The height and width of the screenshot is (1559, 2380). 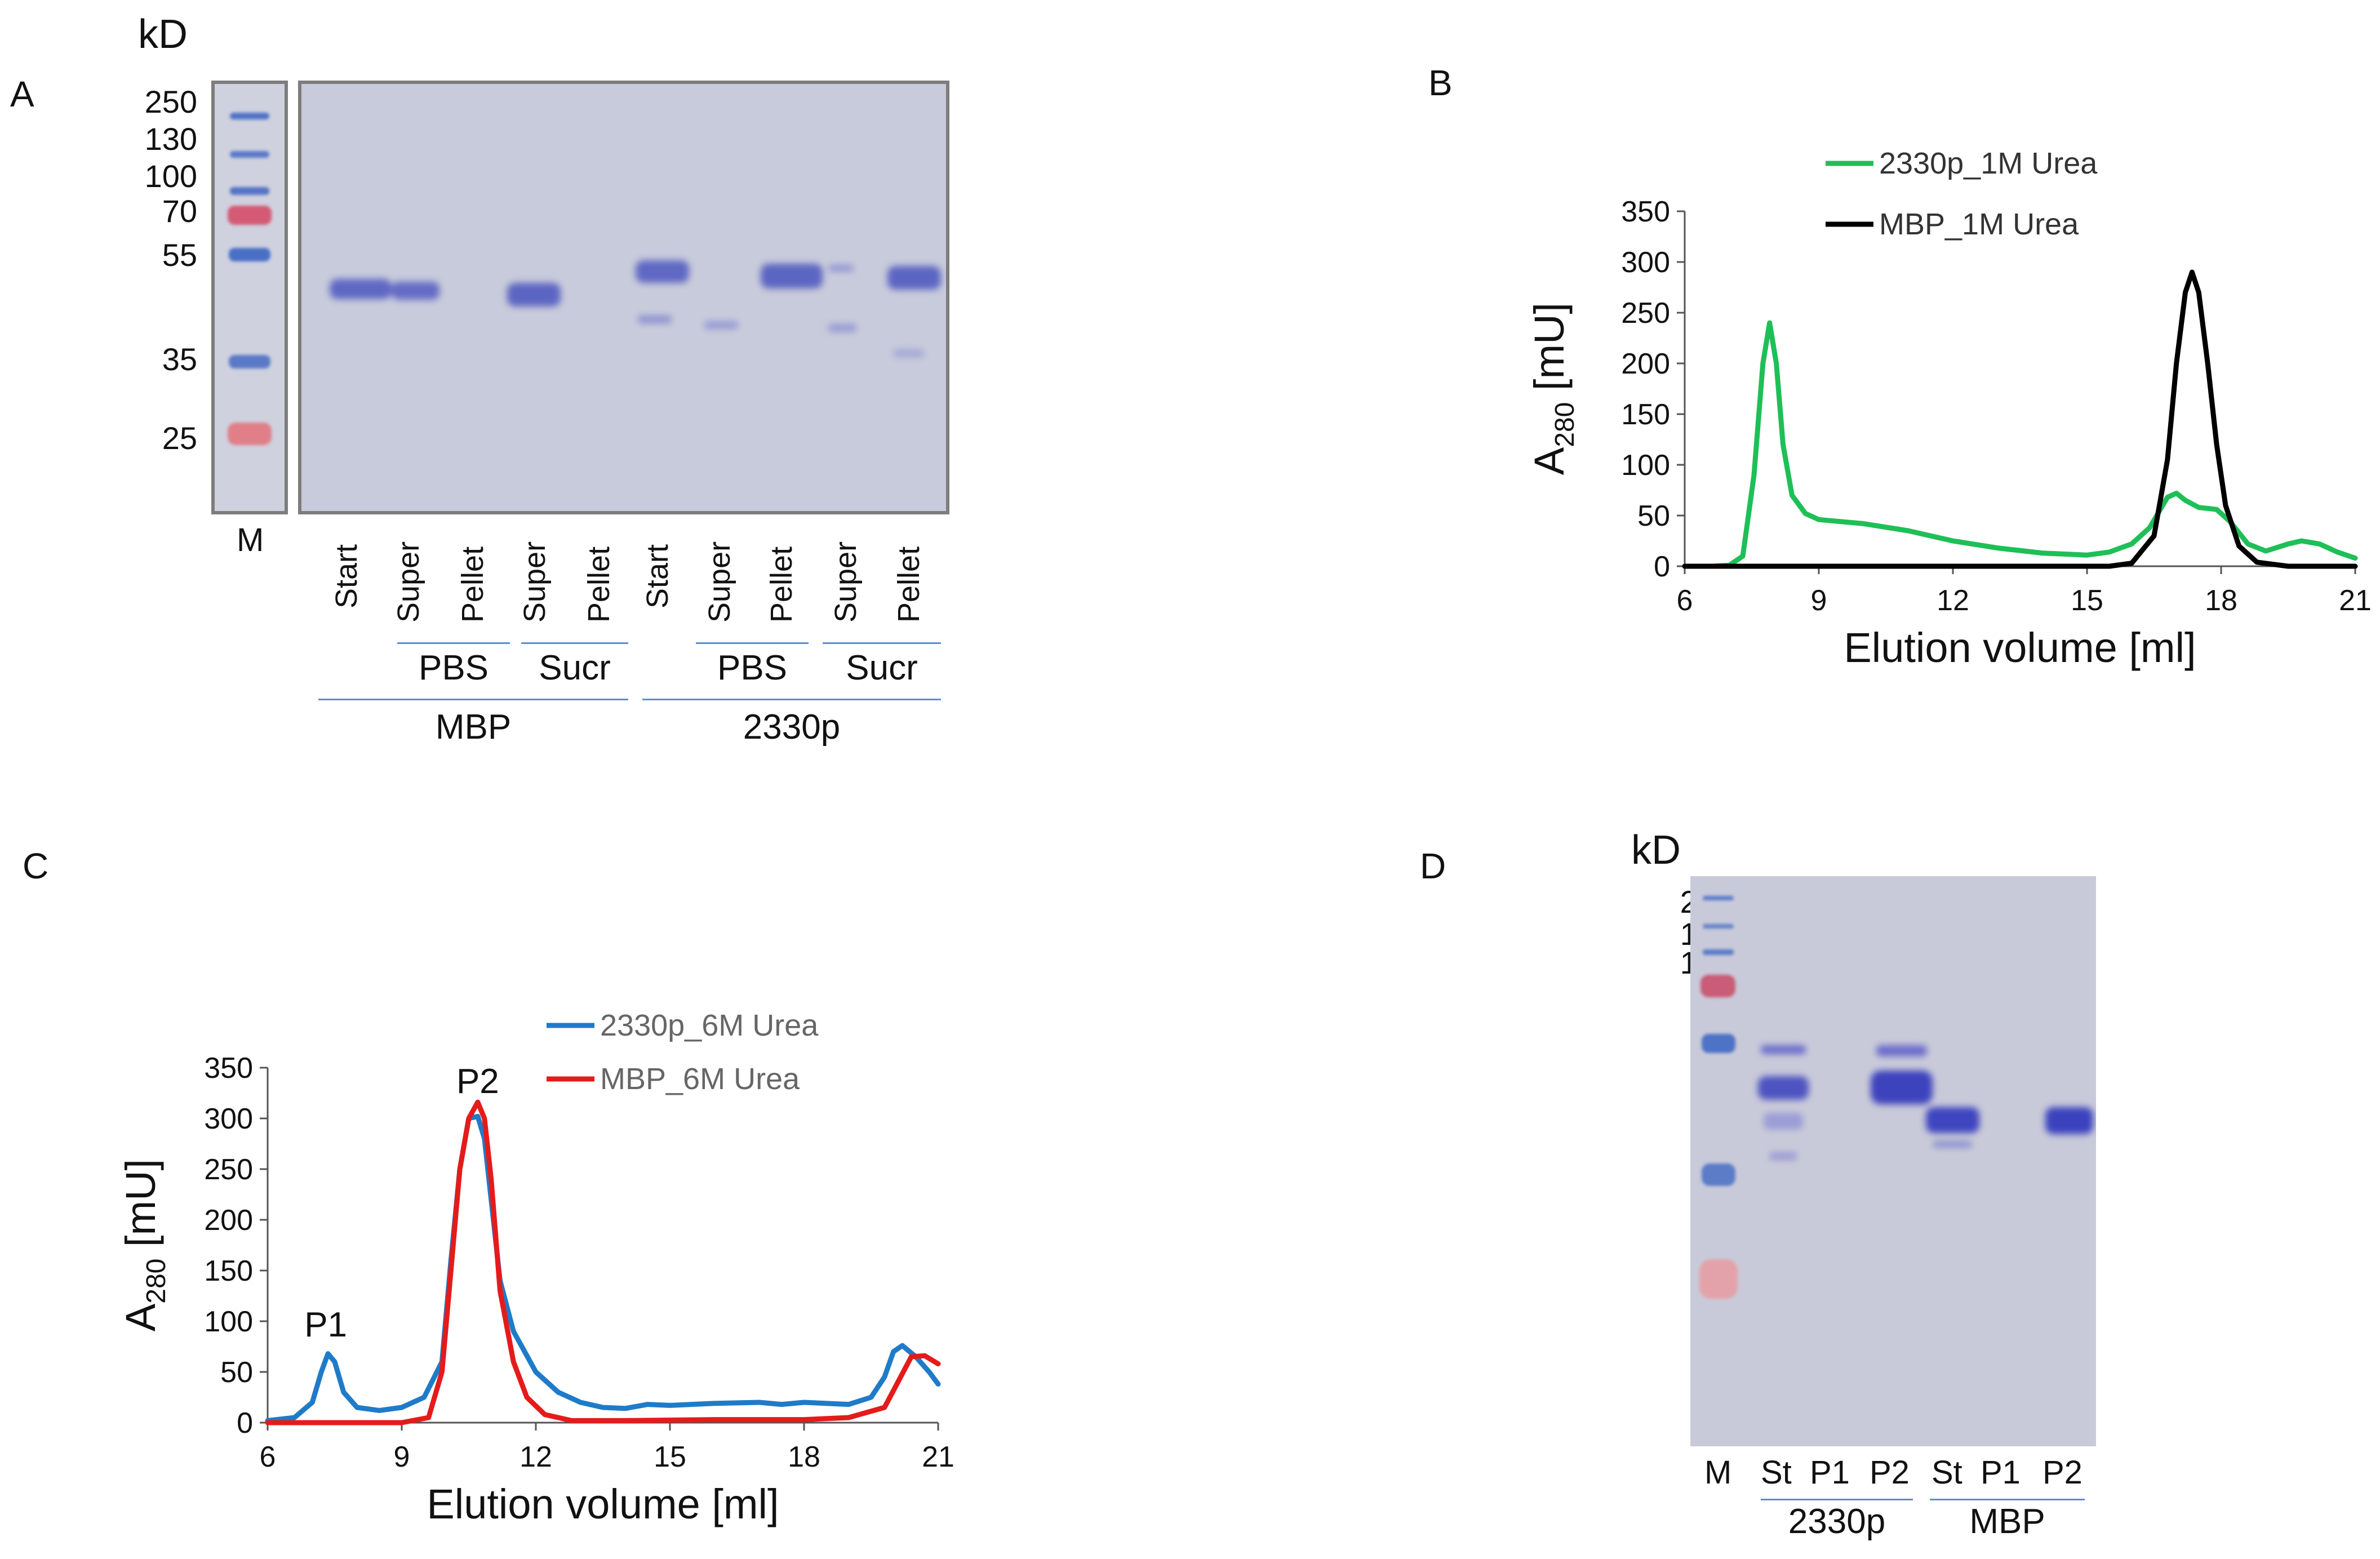 I want to click on gel-d-main, so click(x=1893, y=1161).